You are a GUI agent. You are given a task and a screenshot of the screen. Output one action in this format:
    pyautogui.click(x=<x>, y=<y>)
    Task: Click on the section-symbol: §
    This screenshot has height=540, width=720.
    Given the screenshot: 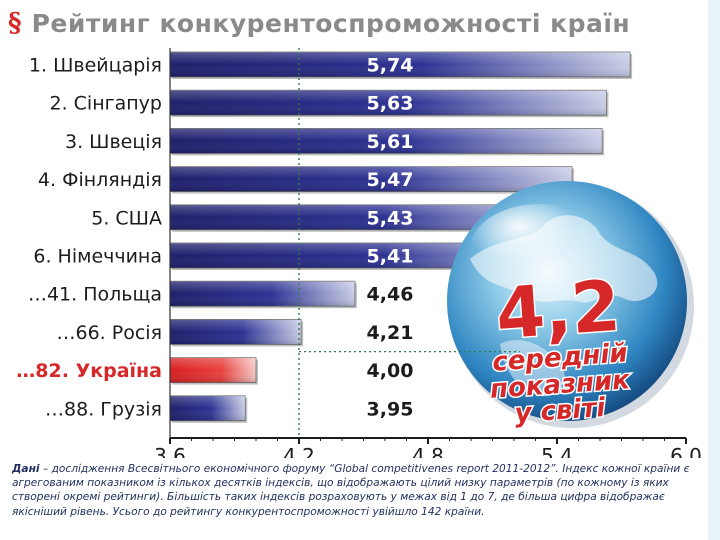 What is the action you would take?
    pyautogui.click(x=15, y=23)
    